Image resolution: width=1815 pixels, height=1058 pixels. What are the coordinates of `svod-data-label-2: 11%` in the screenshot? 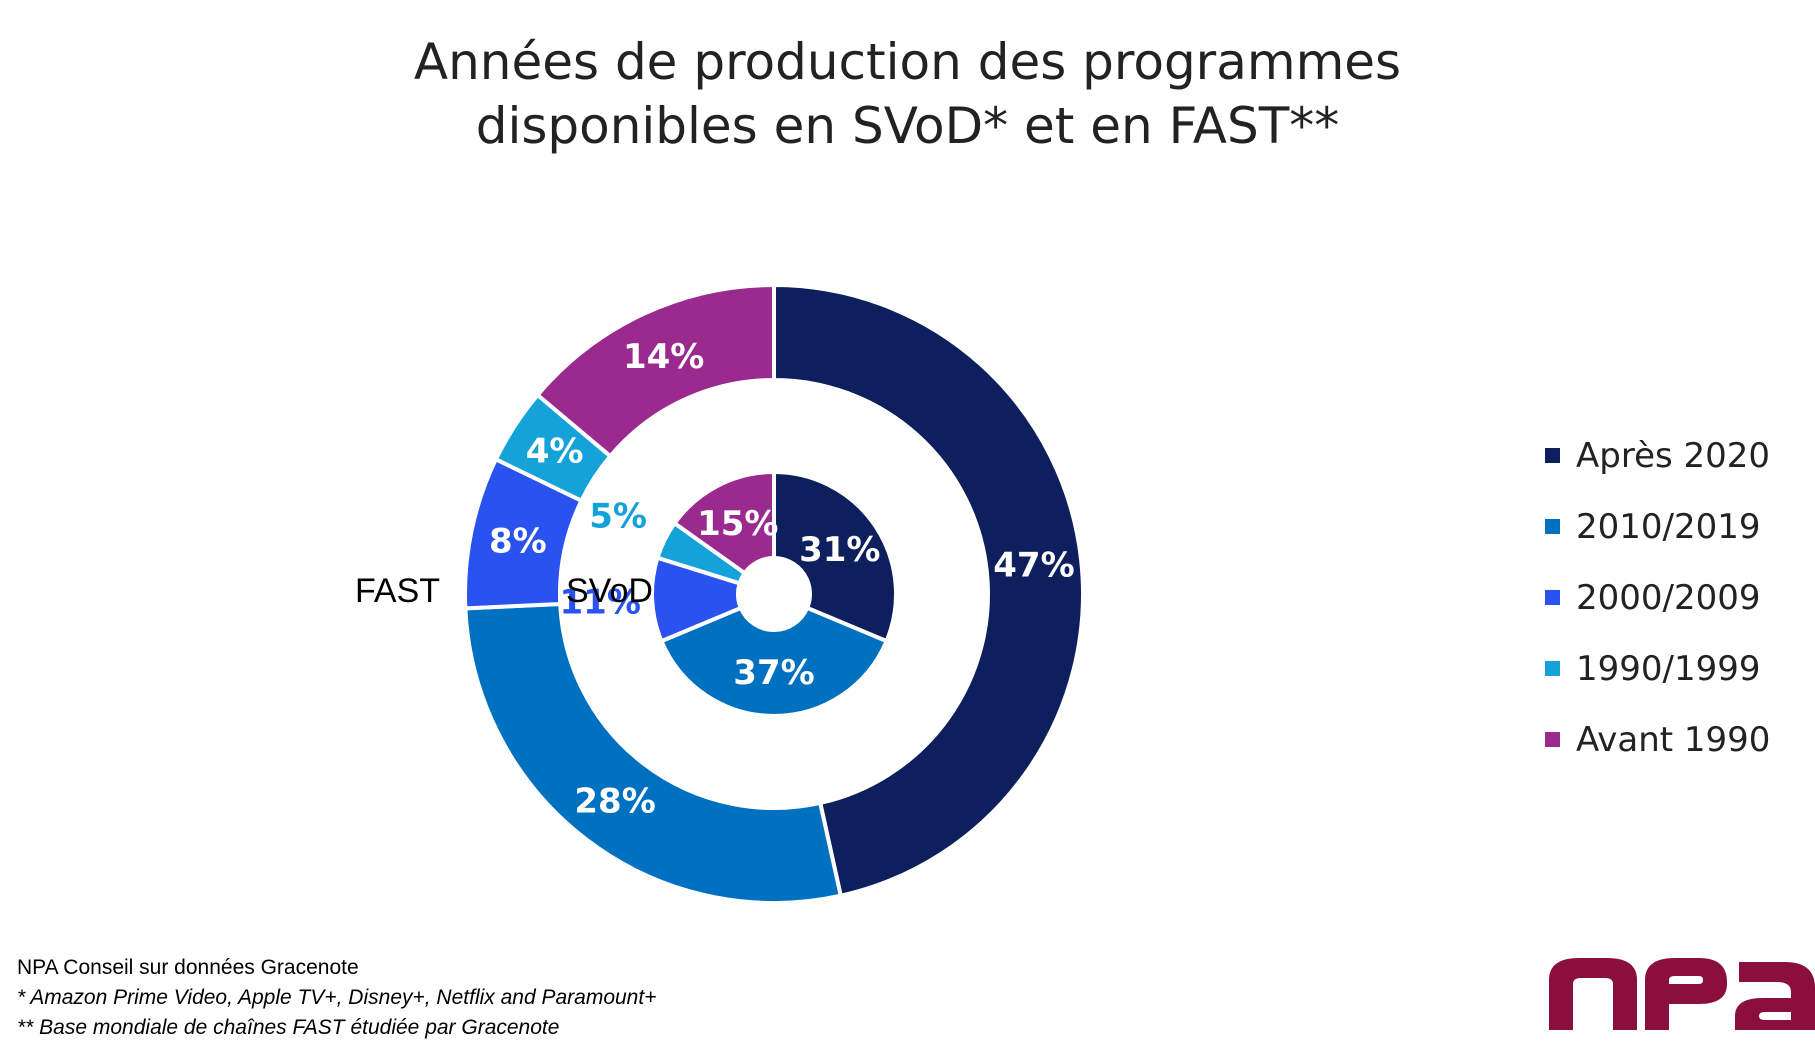 It's located at (600, 602).